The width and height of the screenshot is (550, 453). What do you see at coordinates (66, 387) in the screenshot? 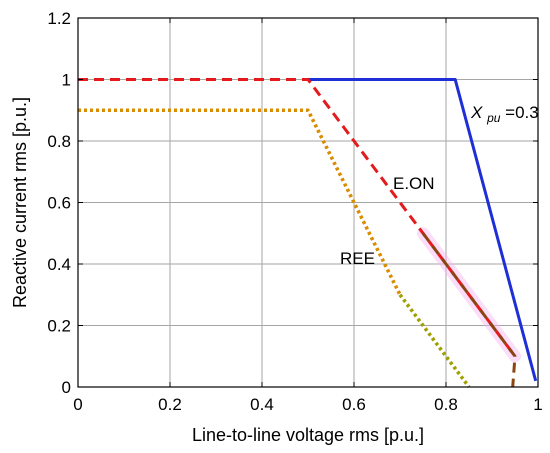
I see `y-tick-label: 0` at bounding box center [66, 387].